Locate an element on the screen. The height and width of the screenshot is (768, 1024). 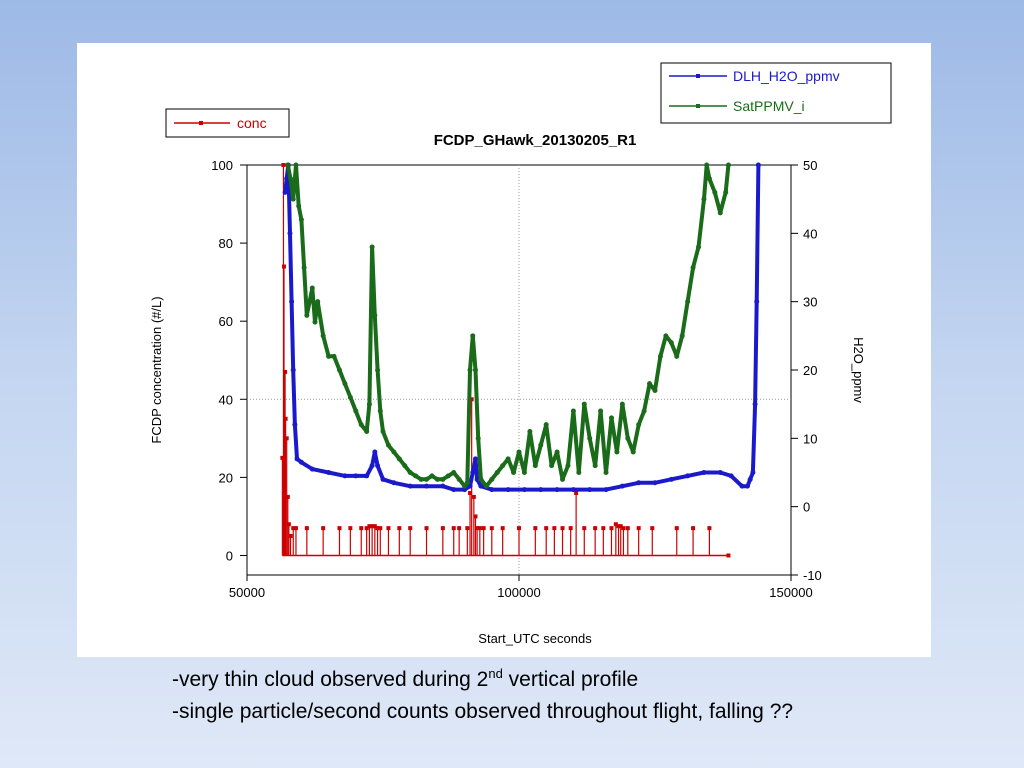
y-right-tick-label: 20 is located at coordinates (810, 370).